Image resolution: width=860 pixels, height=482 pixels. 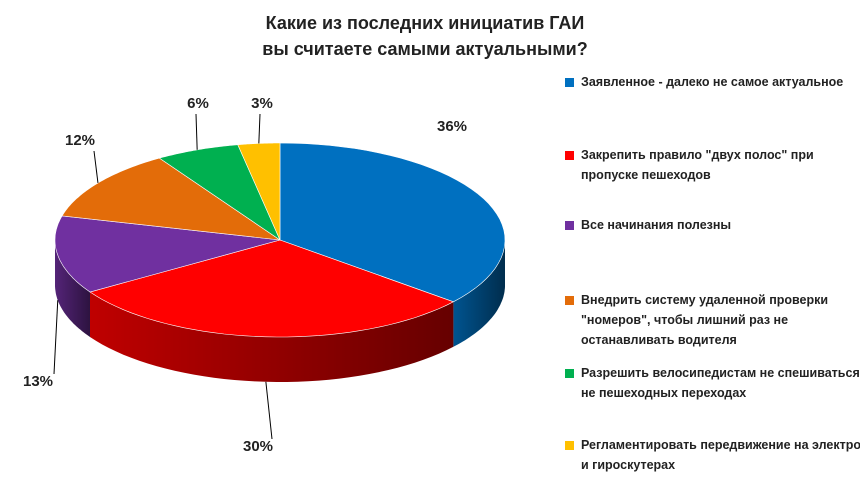 I want to click on data-label: 12%, so click(x=80, y=140).